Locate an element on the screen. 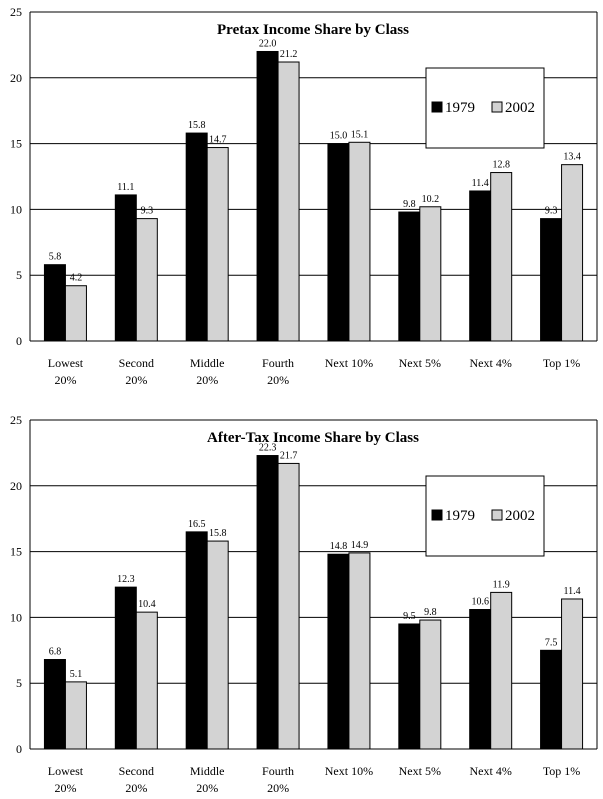 This screenshot has height=799, width=603. data-label: 4.2 is located at coordinates (76, 278).